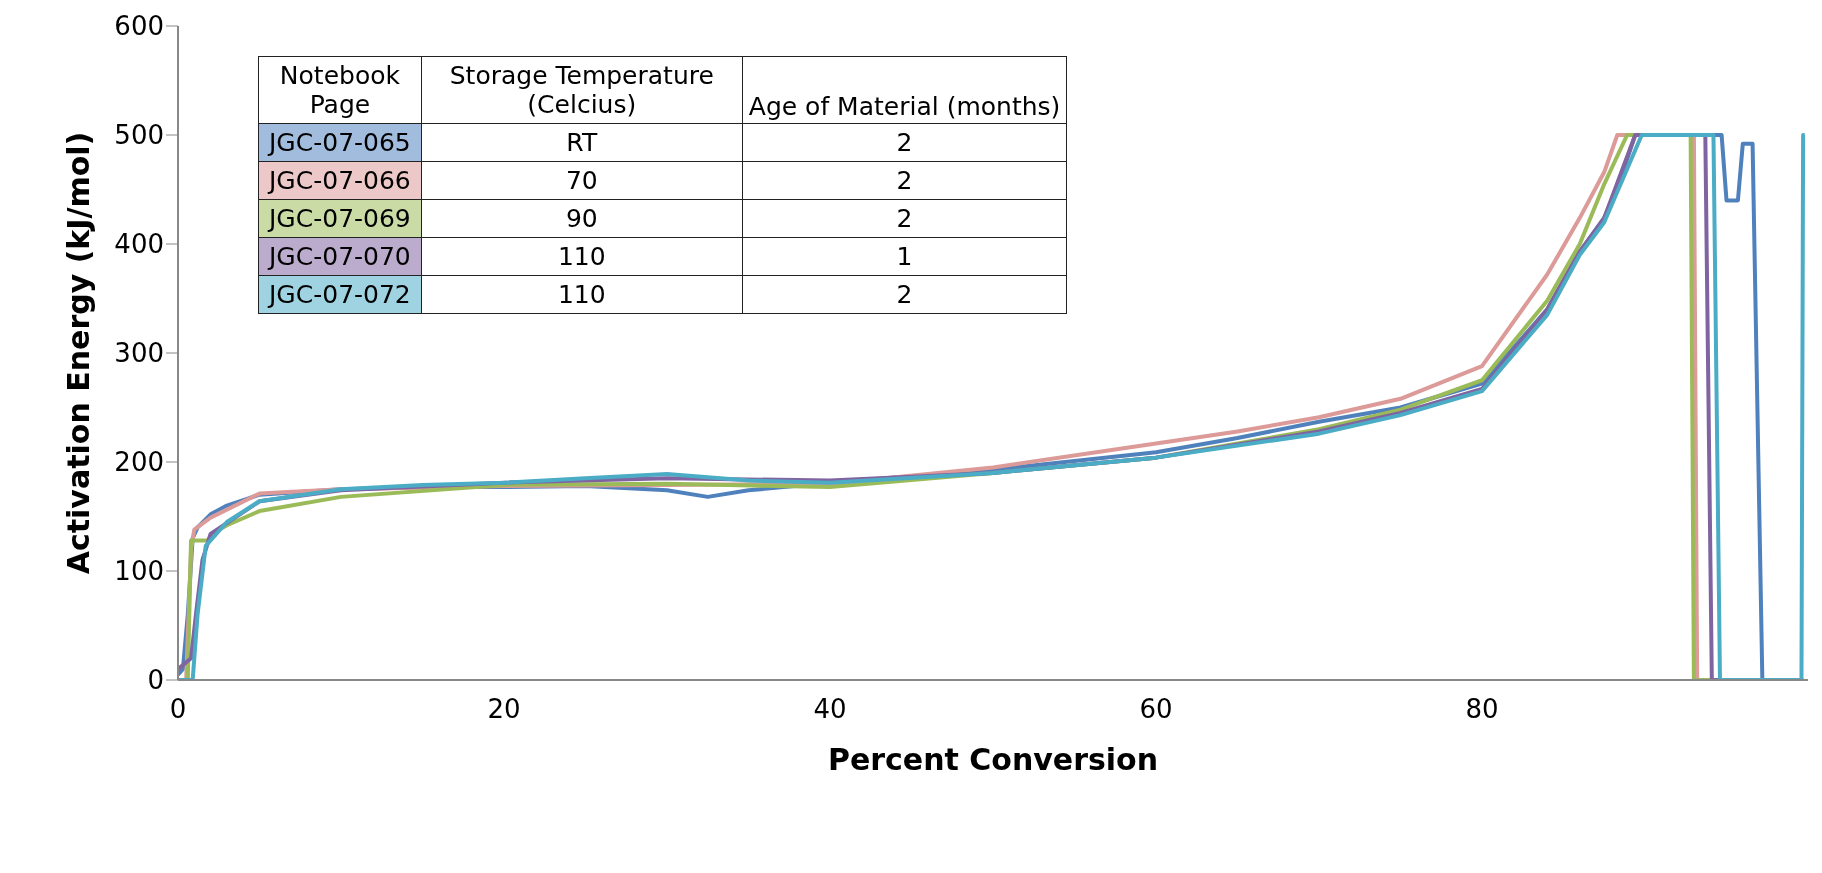  Describe the element at coordinates (339, 90) in the screenshot. I see `legend-title: Notebook Page` at that location.